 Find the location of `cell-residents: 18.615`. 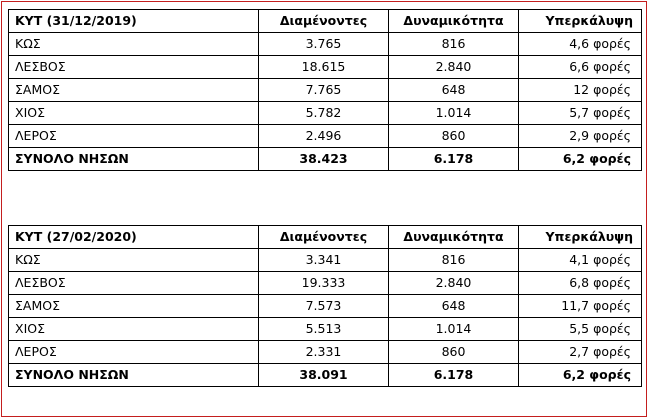

cell-residents: 18.615 is located at coordinates (323, 67).